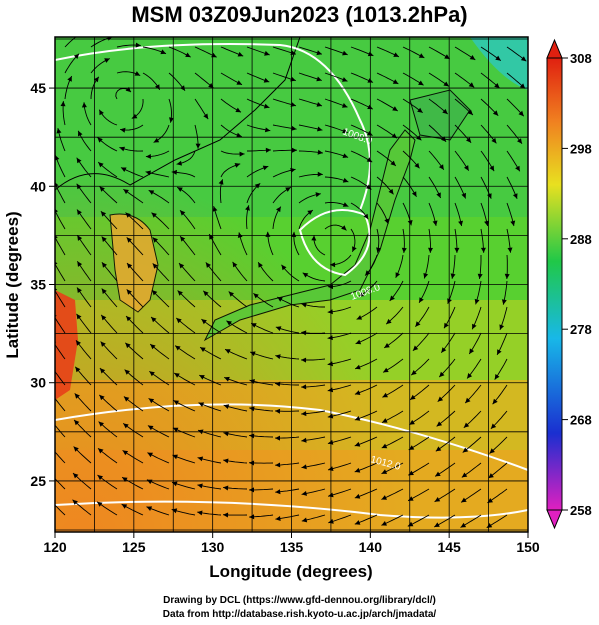  Describe the element at coordinates (42, 284) in the screenshot. I see `y-axis-ticks: 25 30 35 40 45` at that location.